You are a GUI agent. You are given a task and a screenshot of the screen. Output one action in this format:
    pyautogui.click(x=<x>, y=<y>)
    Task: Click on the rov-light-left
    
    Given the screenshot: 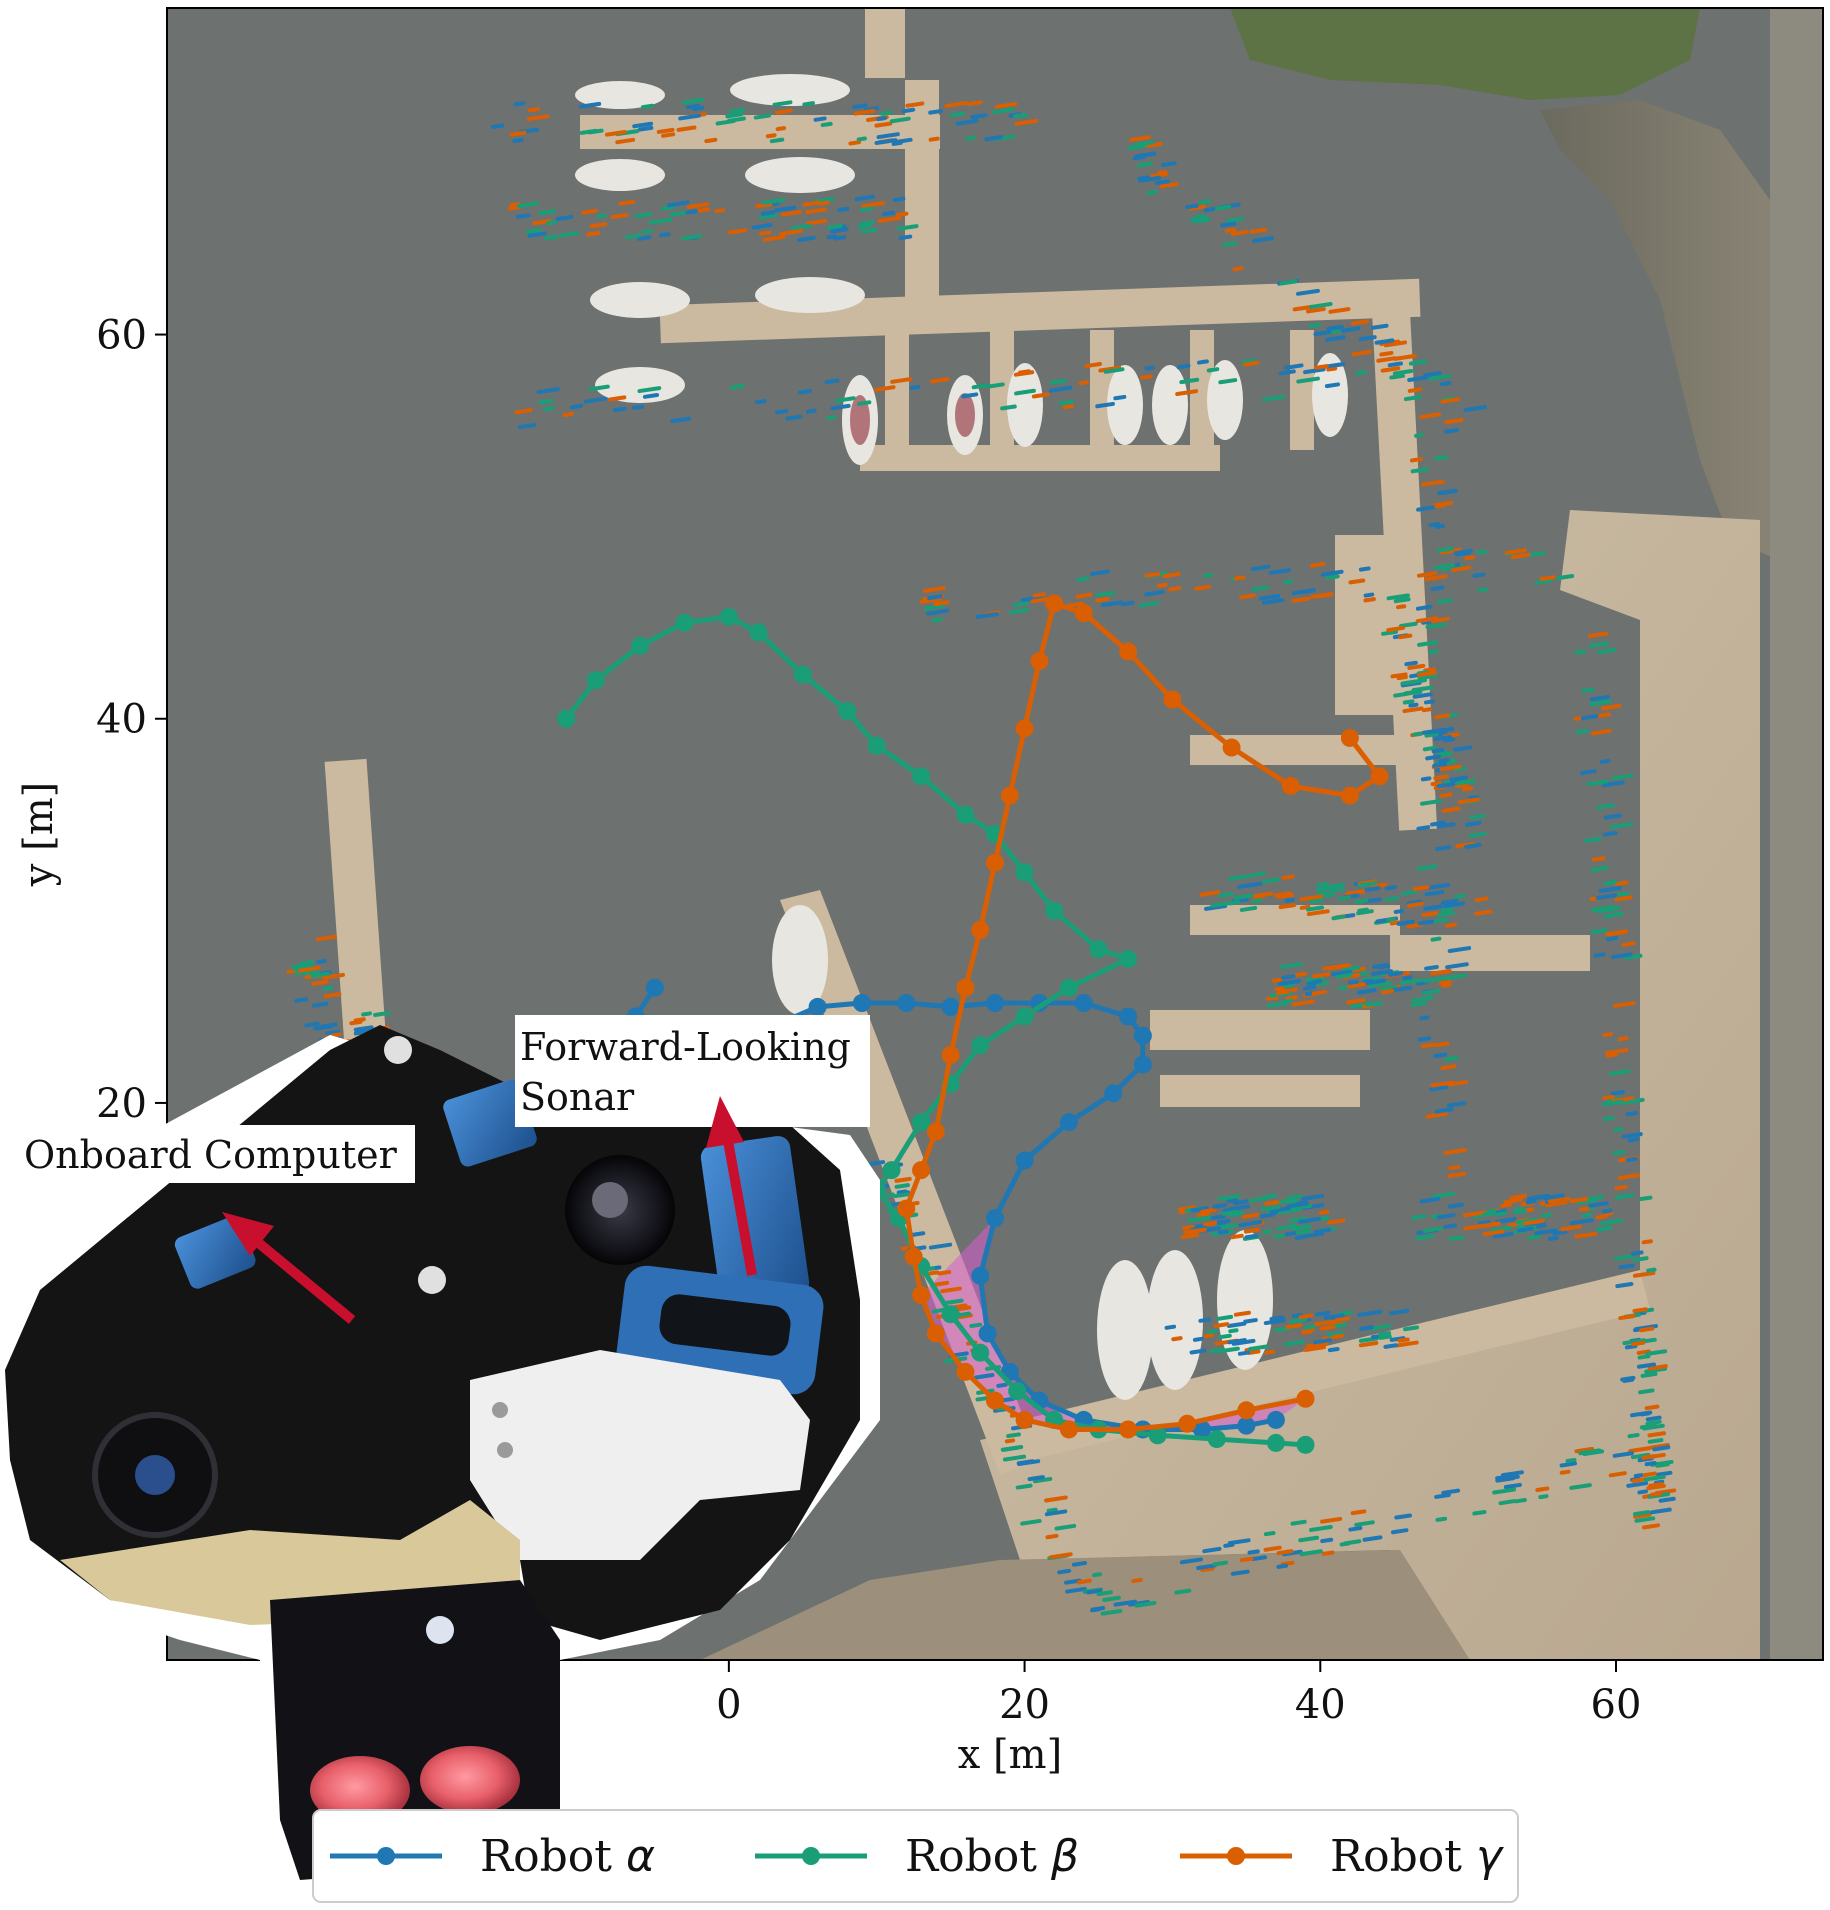 What is the action you would take?
    pyautogui.click(x=360, y=1790)
    